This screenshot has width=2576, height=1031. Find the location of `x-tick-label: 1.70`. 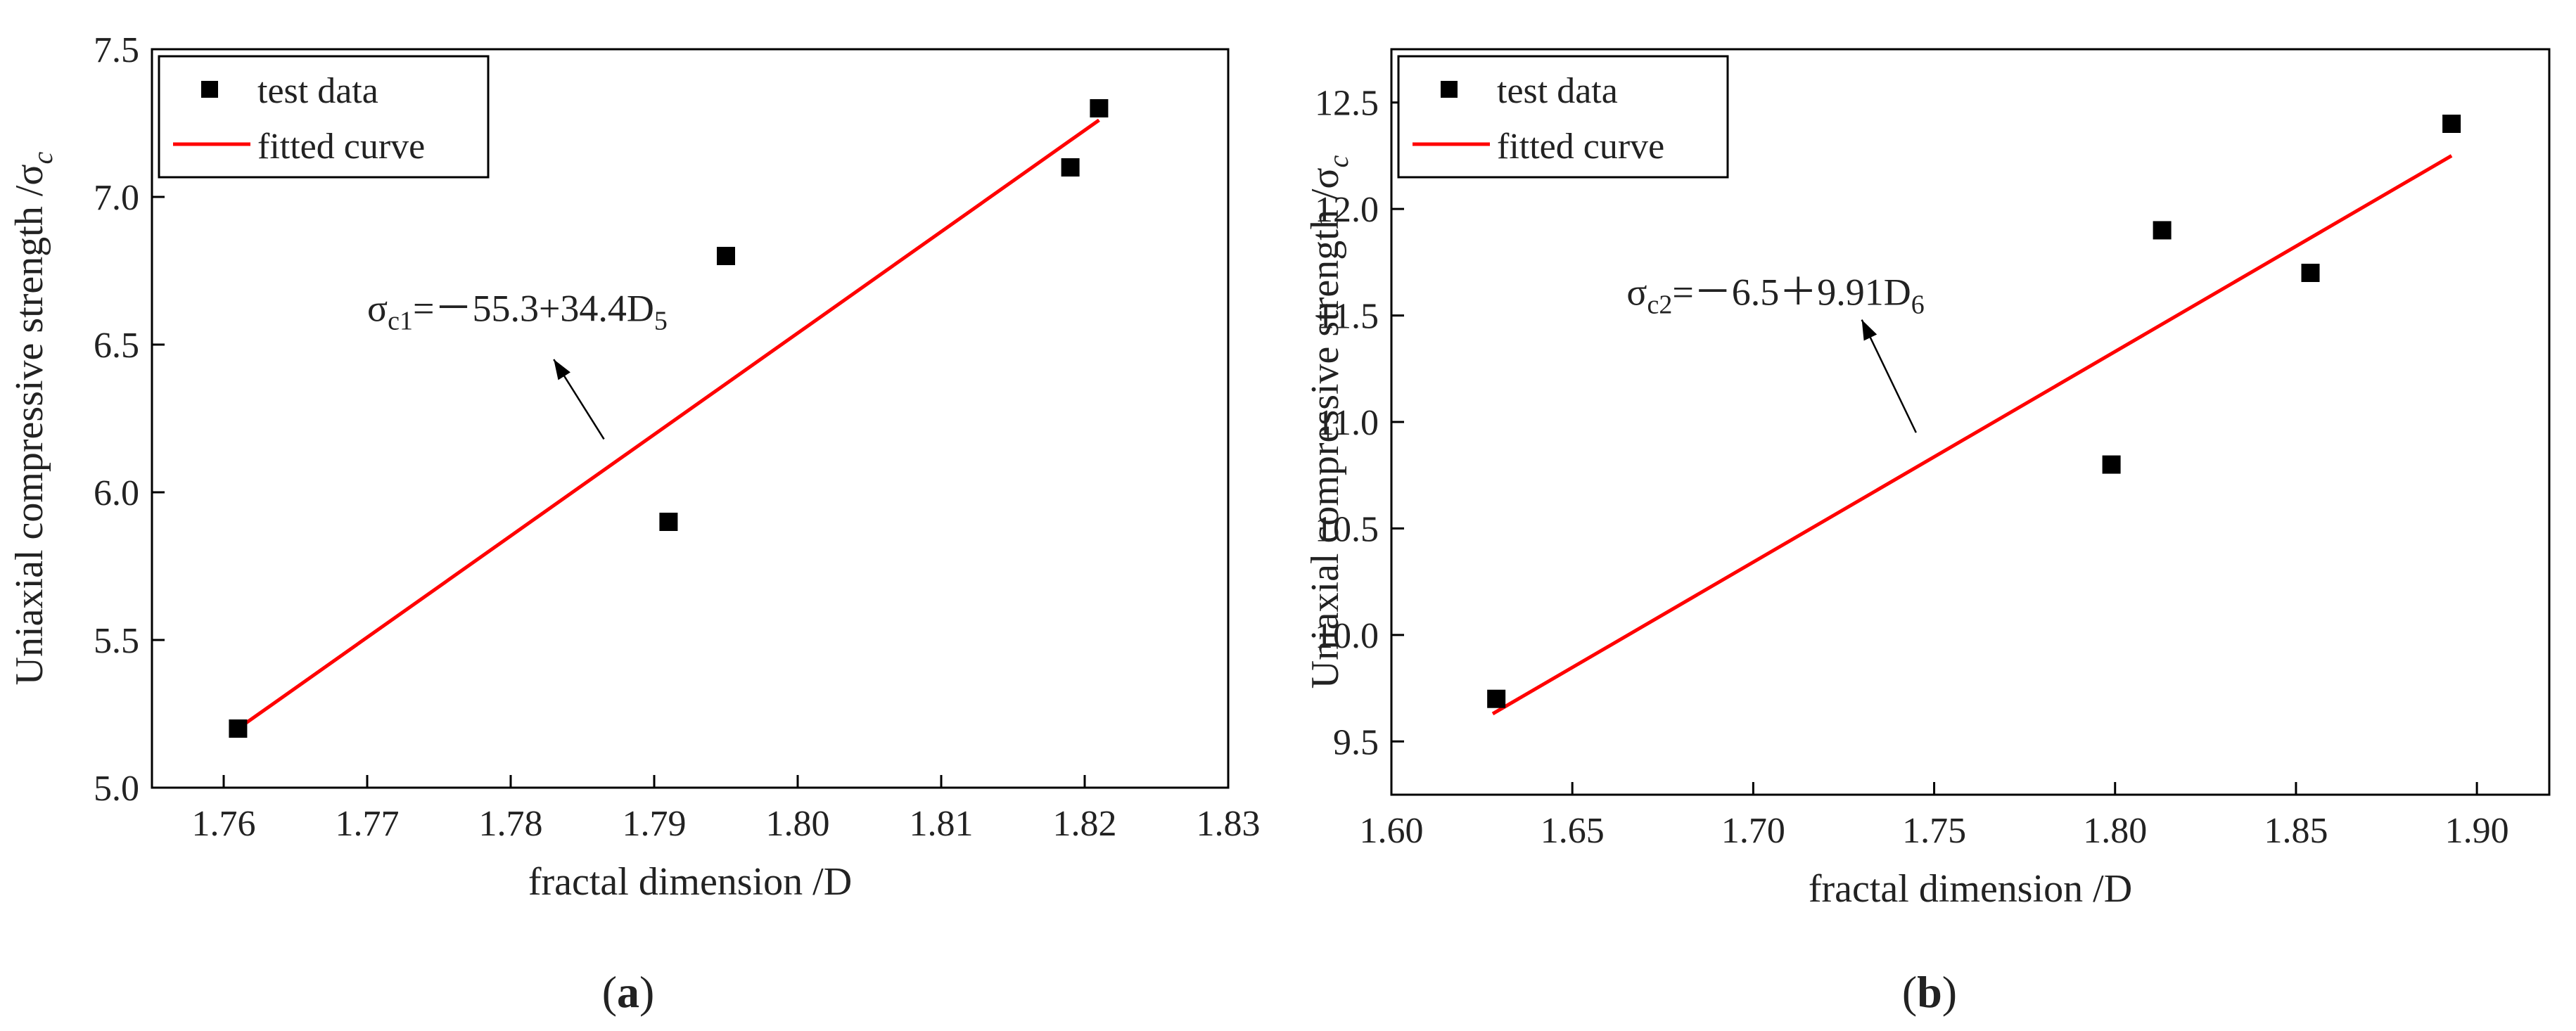

x-tick-label: 1.70 is located at coordinates (1753, 831).